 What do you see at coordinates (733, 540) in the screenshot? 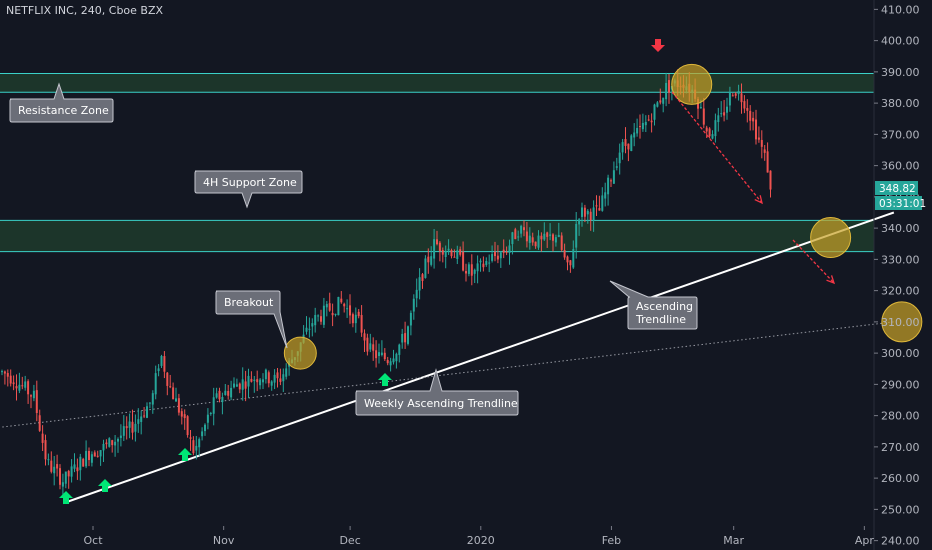
I see `x-tick-label-Mar: Mar` at bounding box center [733, 540].